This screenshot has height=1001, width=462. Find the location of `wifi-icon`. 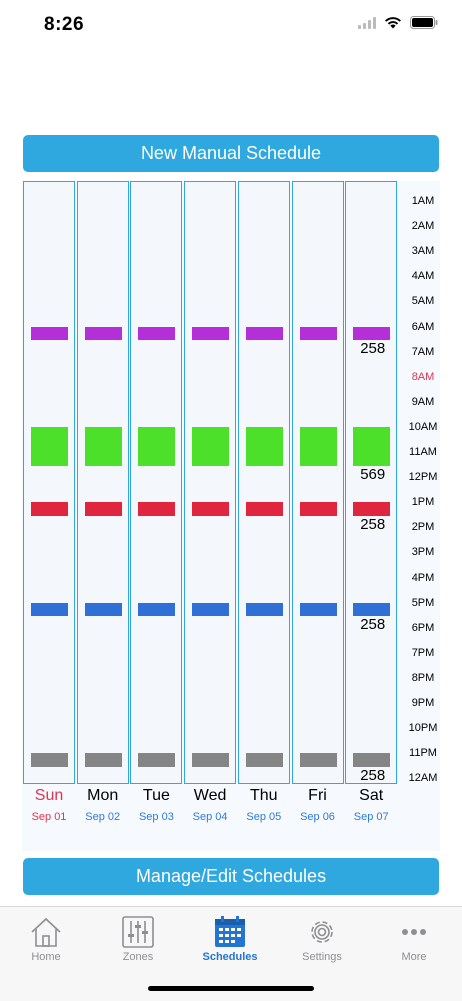

wifi-icon is located at coordinates (393, 23).